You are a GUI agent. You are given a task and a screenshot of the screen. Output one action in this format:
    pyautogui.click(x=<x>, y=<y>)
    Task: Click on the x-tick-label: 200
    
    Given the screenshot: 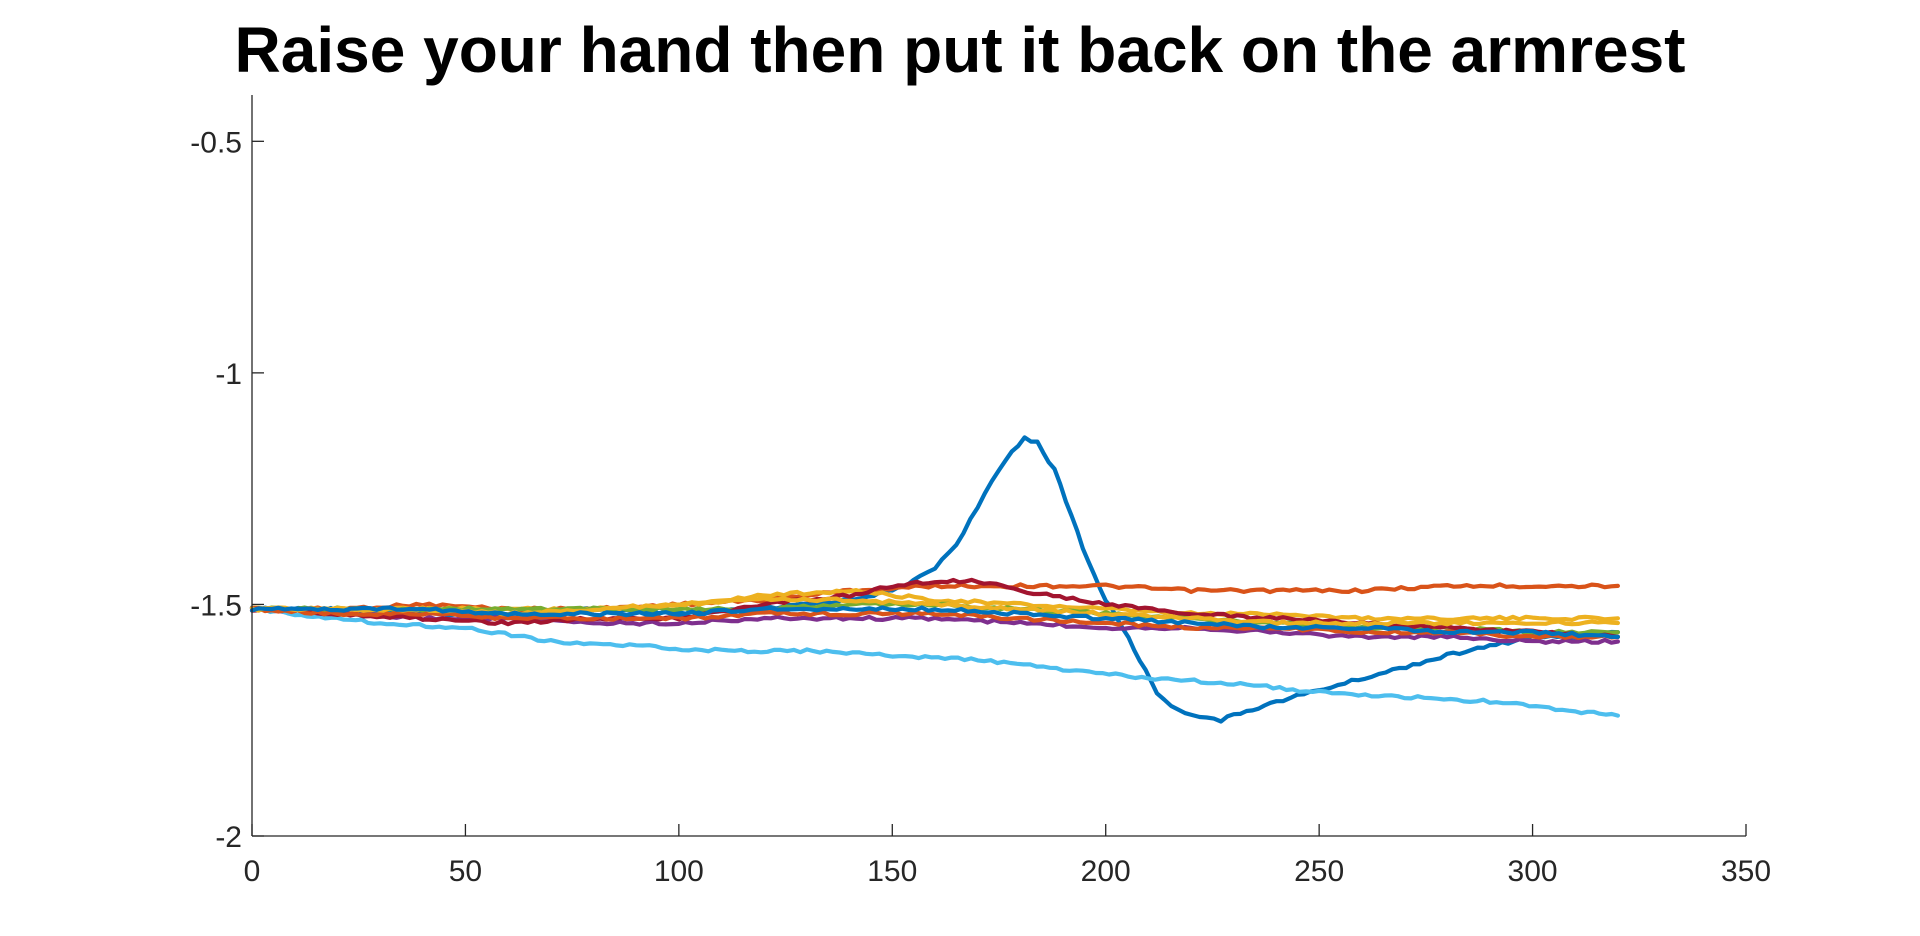 What is the action you would take?
    pyautogui.click(x=1106, y=871)
    